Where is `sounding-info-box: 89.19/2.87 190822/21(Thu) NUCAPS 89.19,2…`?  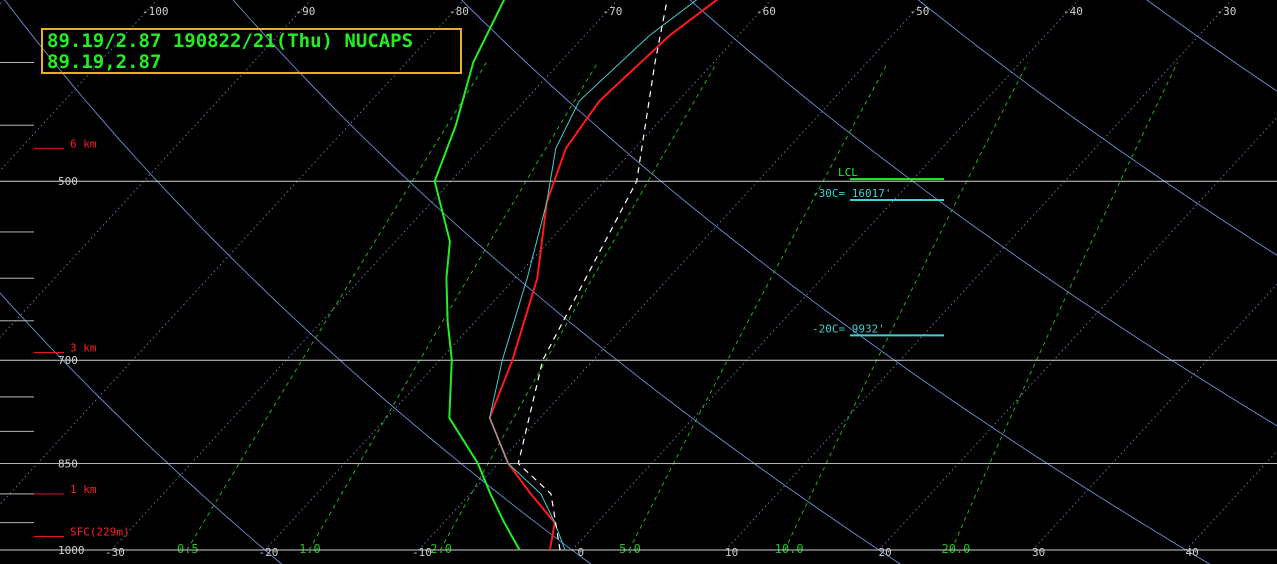 sounding-info-box: 89.19/2.87 190822/21(Thu) NUCAPS 89.19,2… is located at coordinates (251, 51).